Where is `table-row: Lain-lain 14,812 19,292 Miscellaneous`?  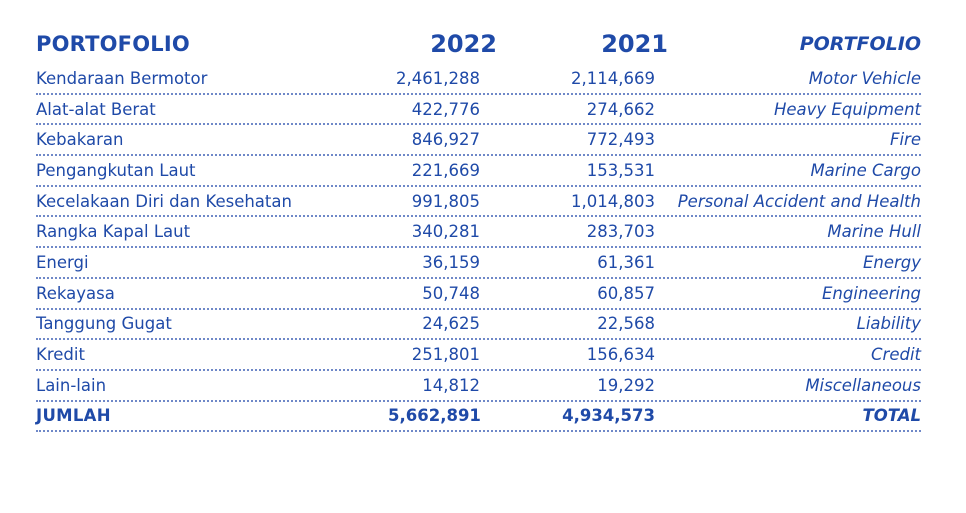
table-row: Lain-lain 14,812 19,292 Miscellaneous is located at coordinates (478, 386).